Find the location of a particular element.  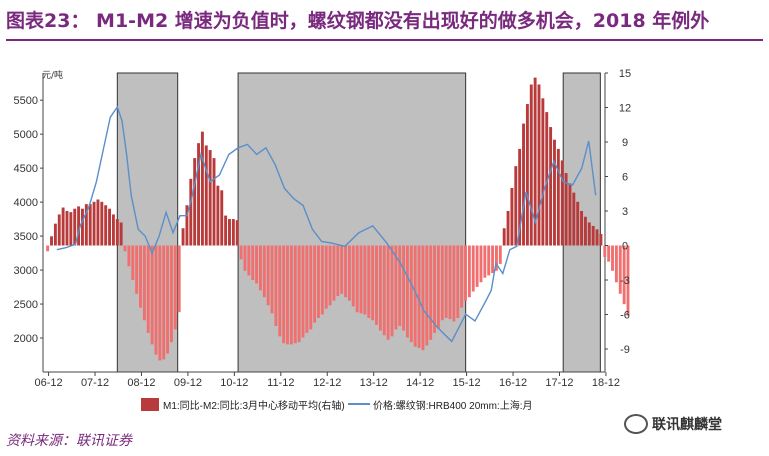

y-tick-label-left: 3500 is located at coordinates (26, 237).